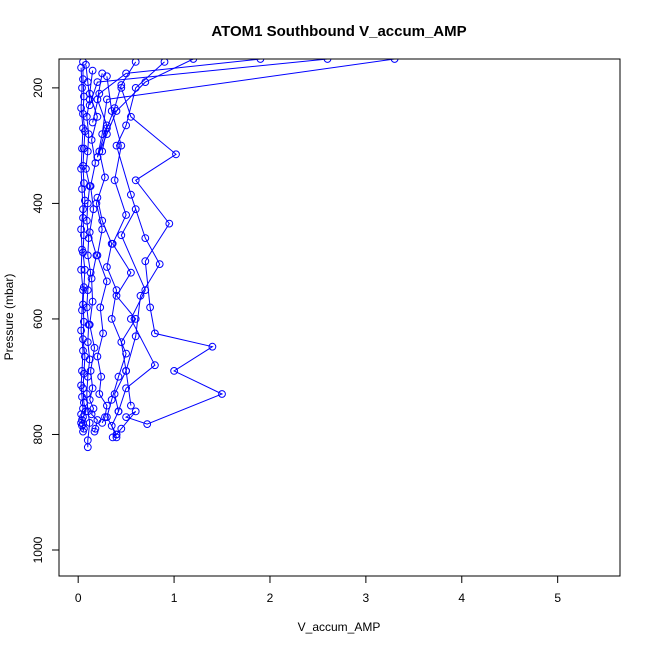  What do you see at coordinates (270, 598) in the screenshot?
I see `x-tick-label: 2` at bounding box center [270, 598].